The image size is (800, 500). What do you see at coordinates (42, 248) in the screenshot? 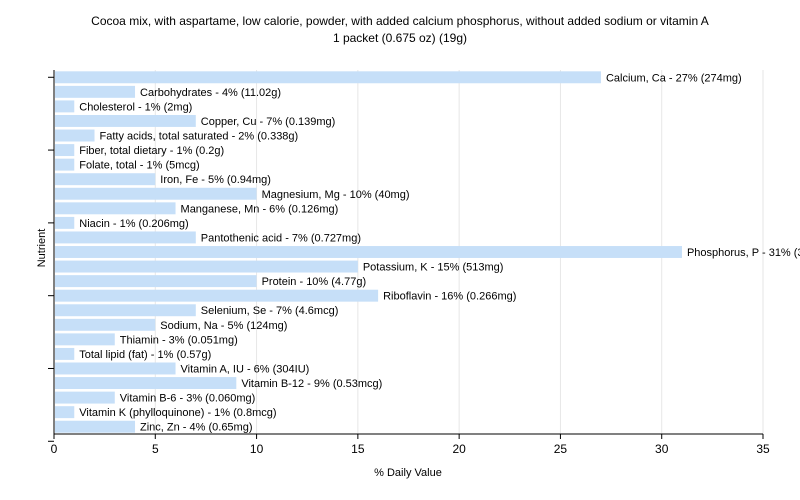
I see `y-axis-label: Nutrient` at bounding box center [42, 248].